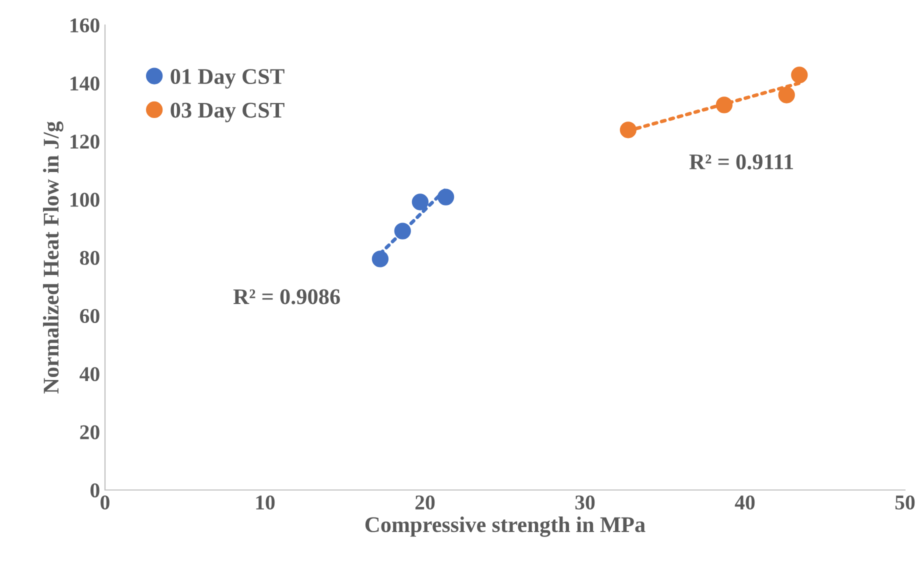  What do you see at coordinates (105, 502) in the screenshot?
I see `x-tick-label: 0` at bounding box center [105, 502].